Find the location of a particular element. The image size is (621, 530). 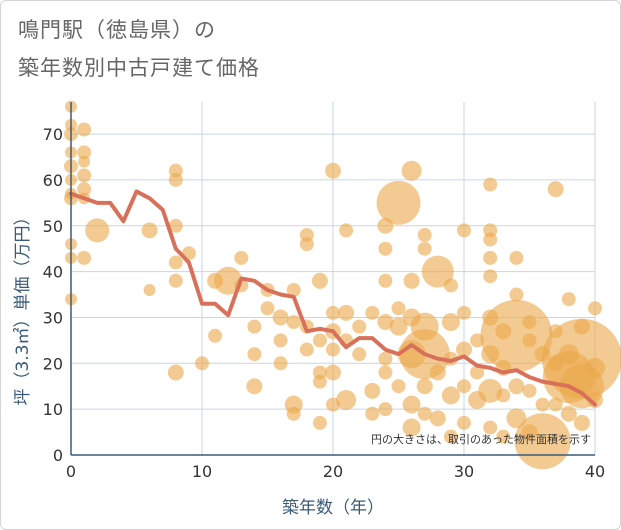

x-axis-label: 築年数（年） is located at coordinates (333, 508).